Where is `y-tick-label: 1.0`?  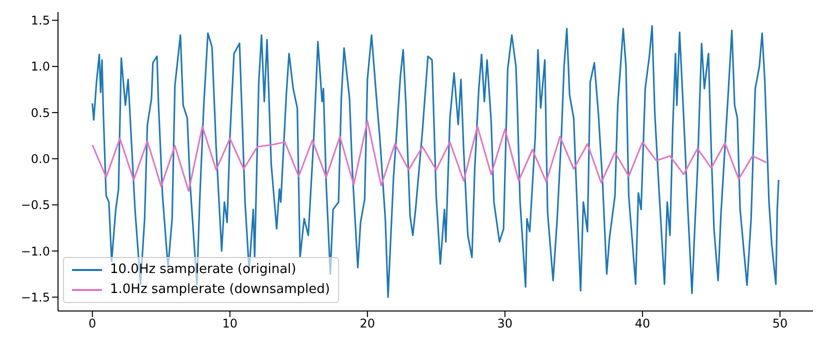 y-tick-label: 1.0 is located at coordinates (40, 67).